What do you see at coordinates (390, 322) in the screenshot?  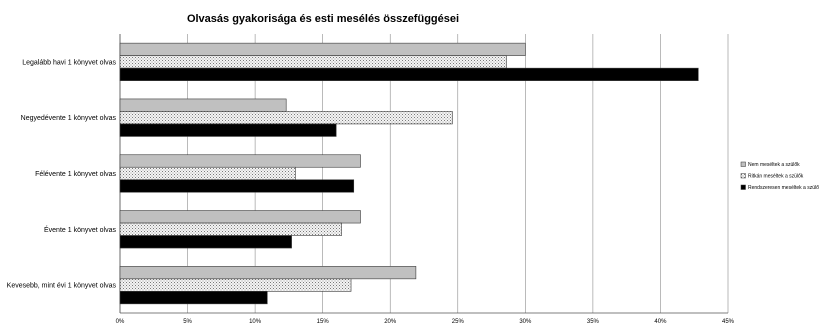 I see `x-tick-label: 20%` at bounding box center [390, 322].